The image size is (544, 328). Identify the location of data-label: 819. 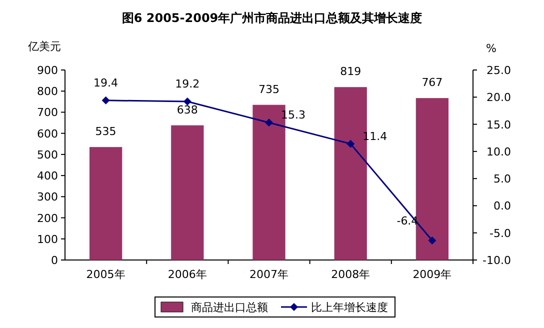
(351, 71).